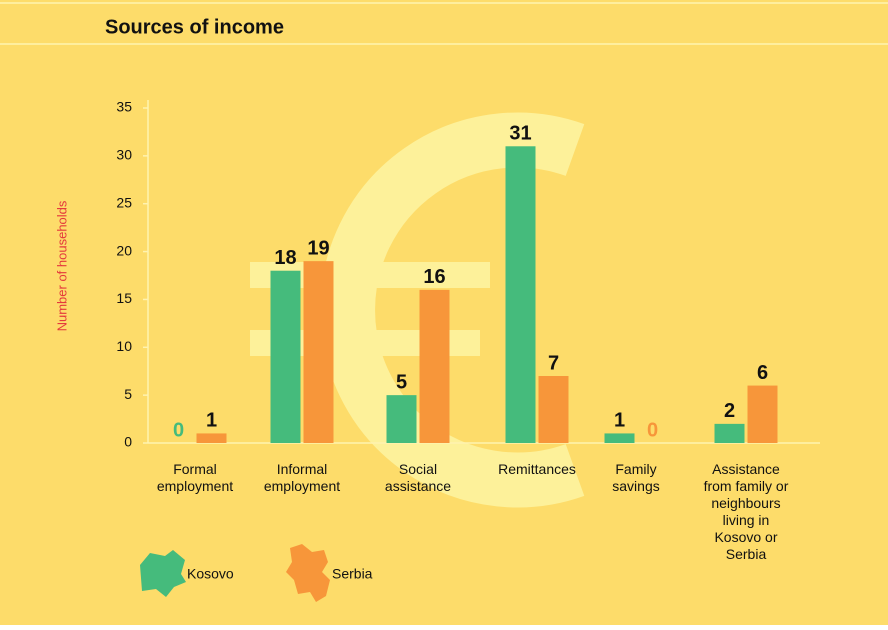  What do you see at coordinates (553, 363) in the screenshot?
I see `data-label: 7` at bounding box center [553, 363].